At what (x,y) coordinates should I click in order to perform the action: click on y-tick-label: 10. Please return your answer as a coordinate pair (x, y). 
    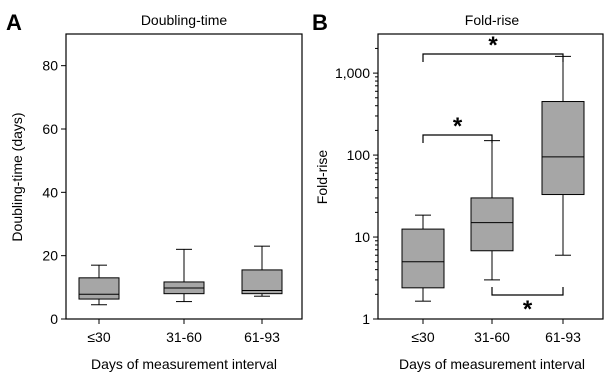
    Looking at the image, I should click on (362, 237).